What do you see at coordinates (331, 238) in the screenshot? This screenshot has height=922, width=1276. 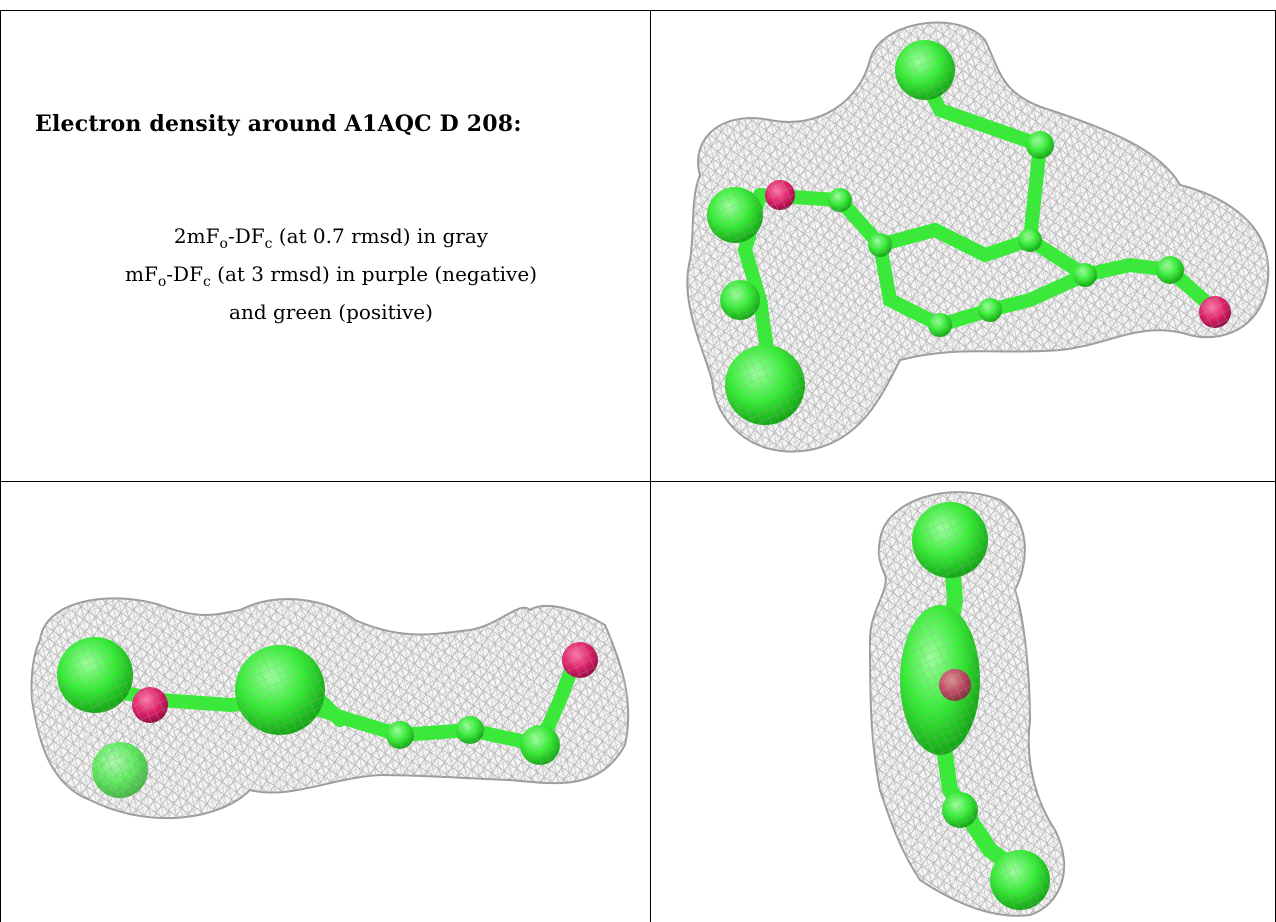 I see `legend-line-1: 2mFo-DFc (at 0.7 rmsd) in gray` at bounding box center [331, 238].